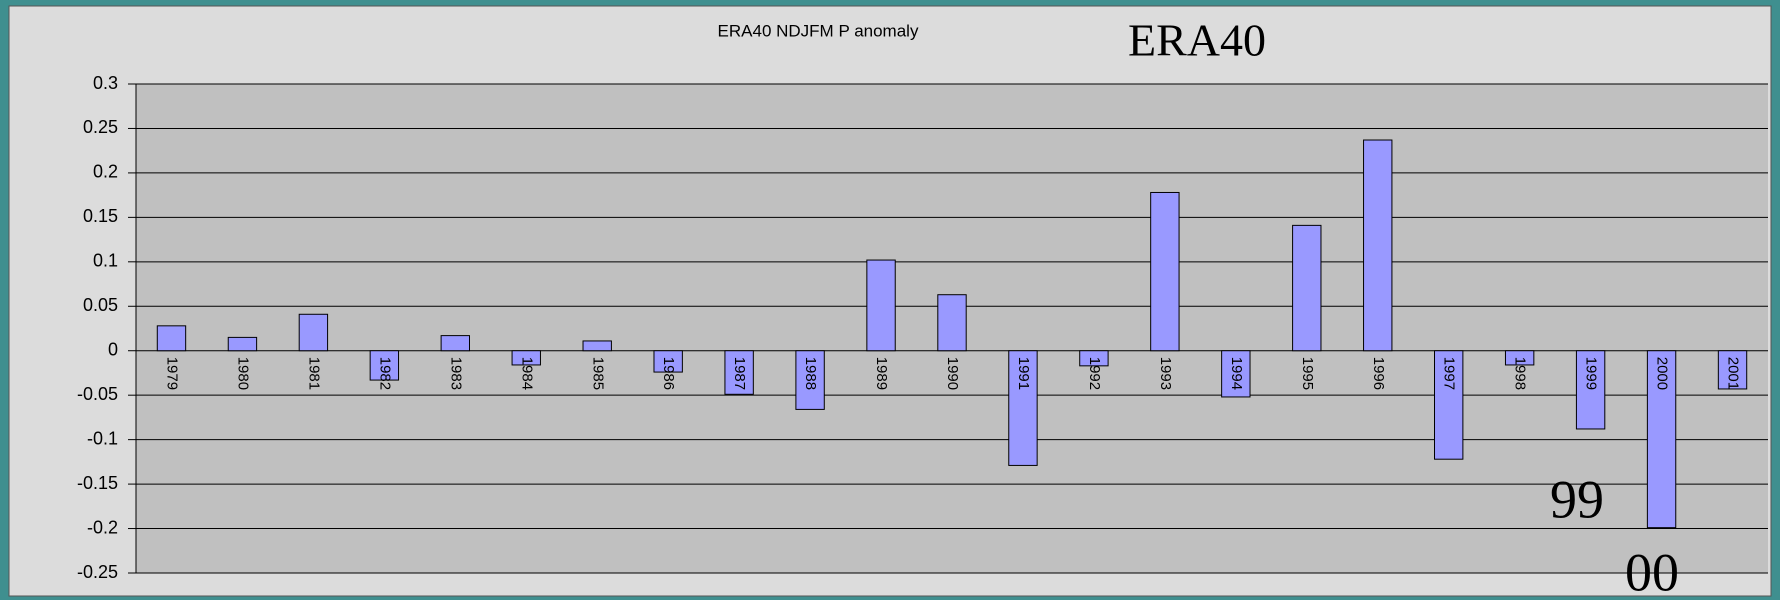 Image resolution: width=1780 pixels, height=600 pixels. I want to click on y-tick-label: 0, so click(113, 349).